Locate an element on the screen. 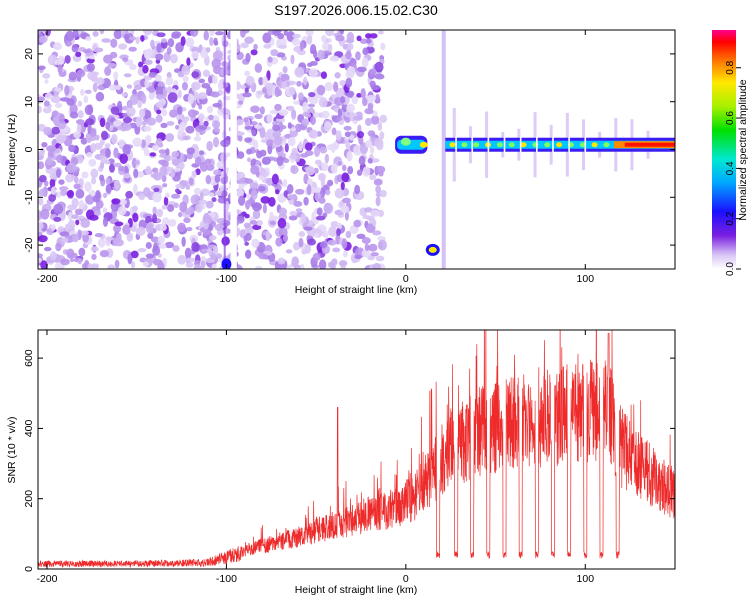 This screenshot has height=605, width=750. spectrogram-dark-column is located at coordinates (224, 149).